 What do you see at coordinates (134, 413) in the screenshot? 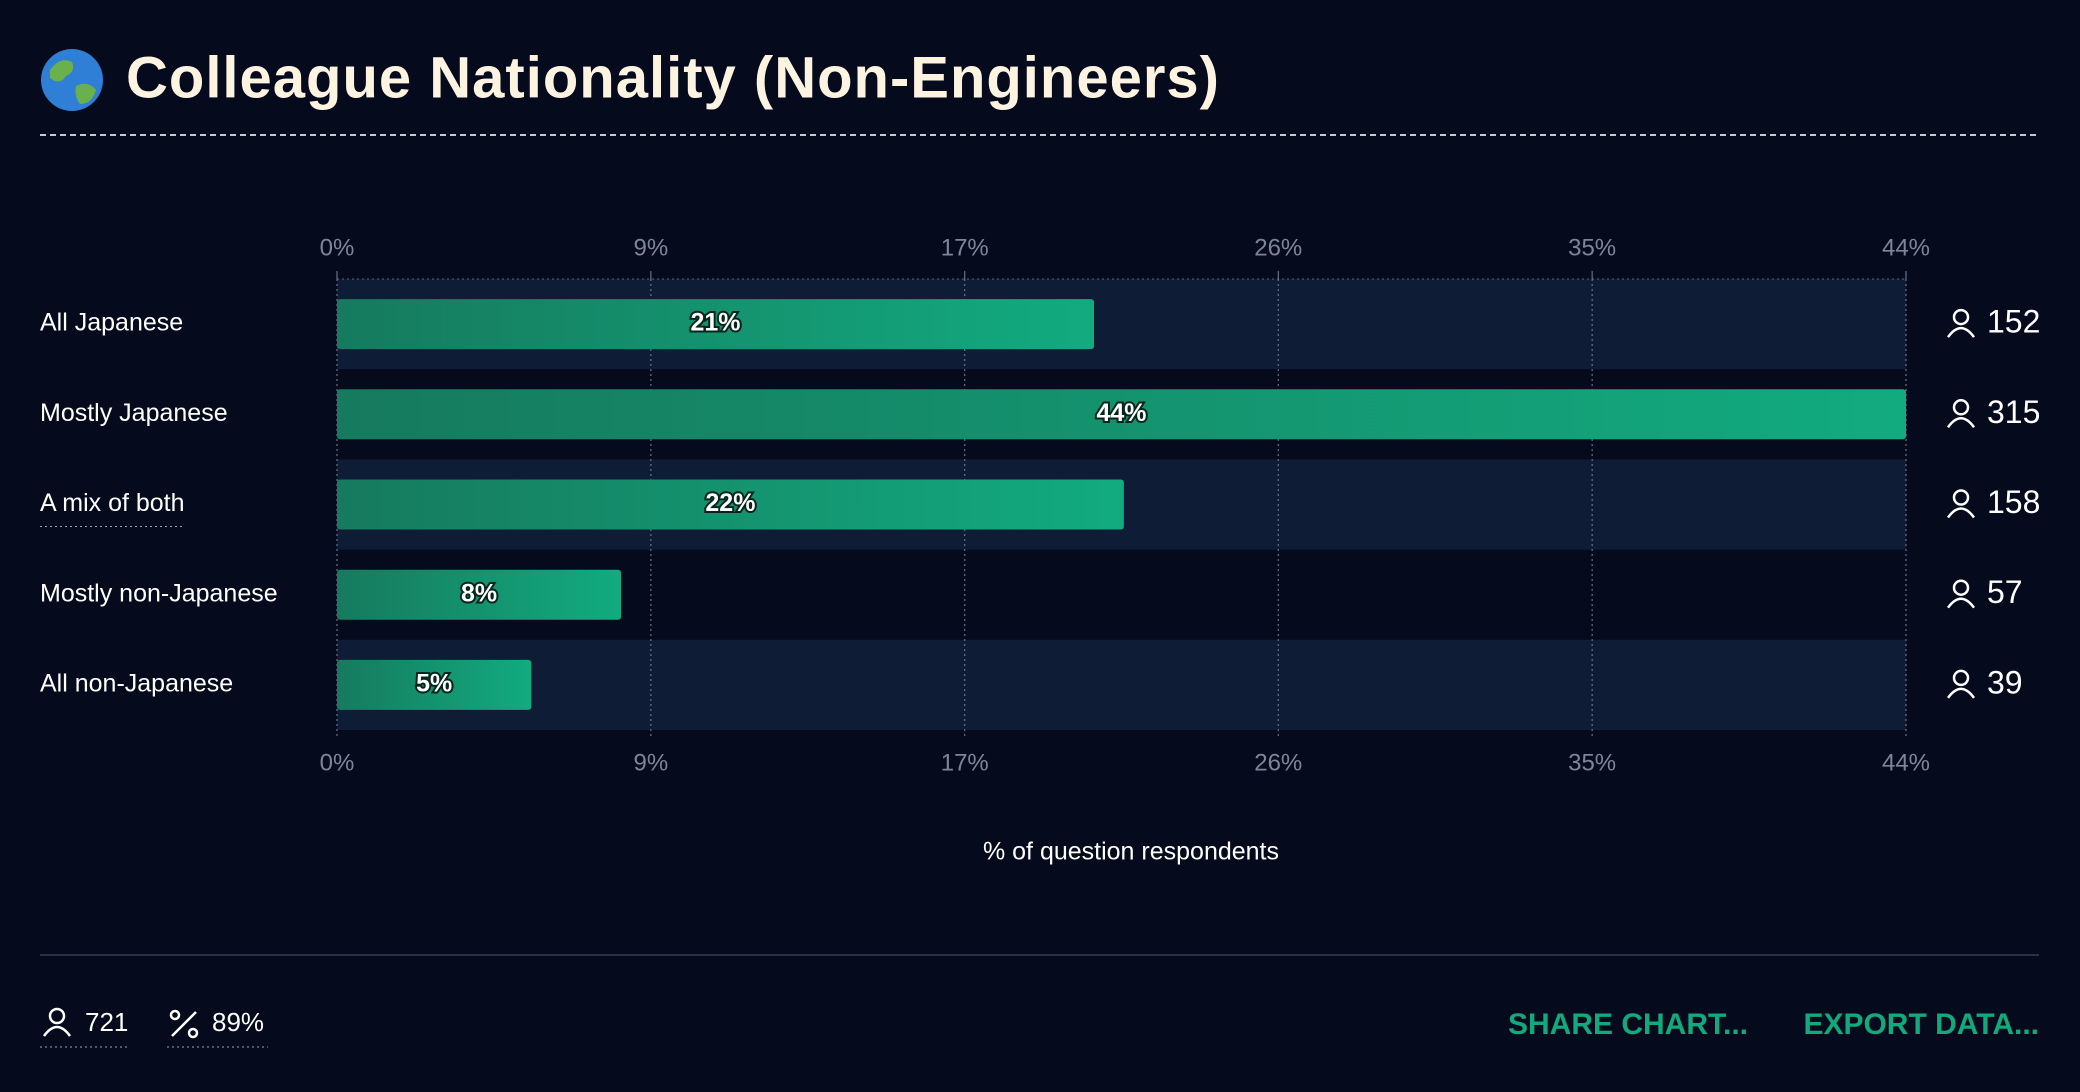
I see `category-label: Mostly Japanese` at bounding box center [134, 413].